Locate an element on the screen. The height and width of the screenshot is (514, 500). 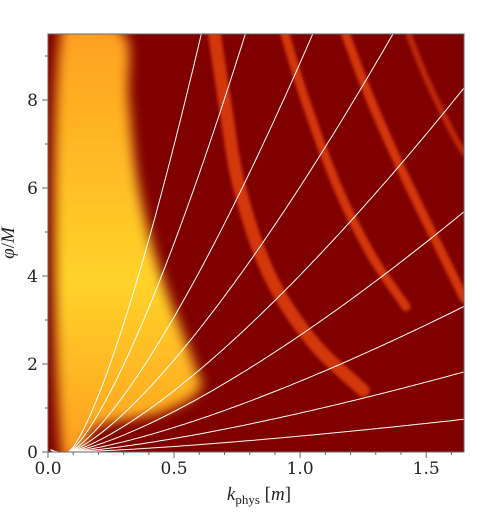
y-tick-label: 2 is located at coordinates (32, 365).